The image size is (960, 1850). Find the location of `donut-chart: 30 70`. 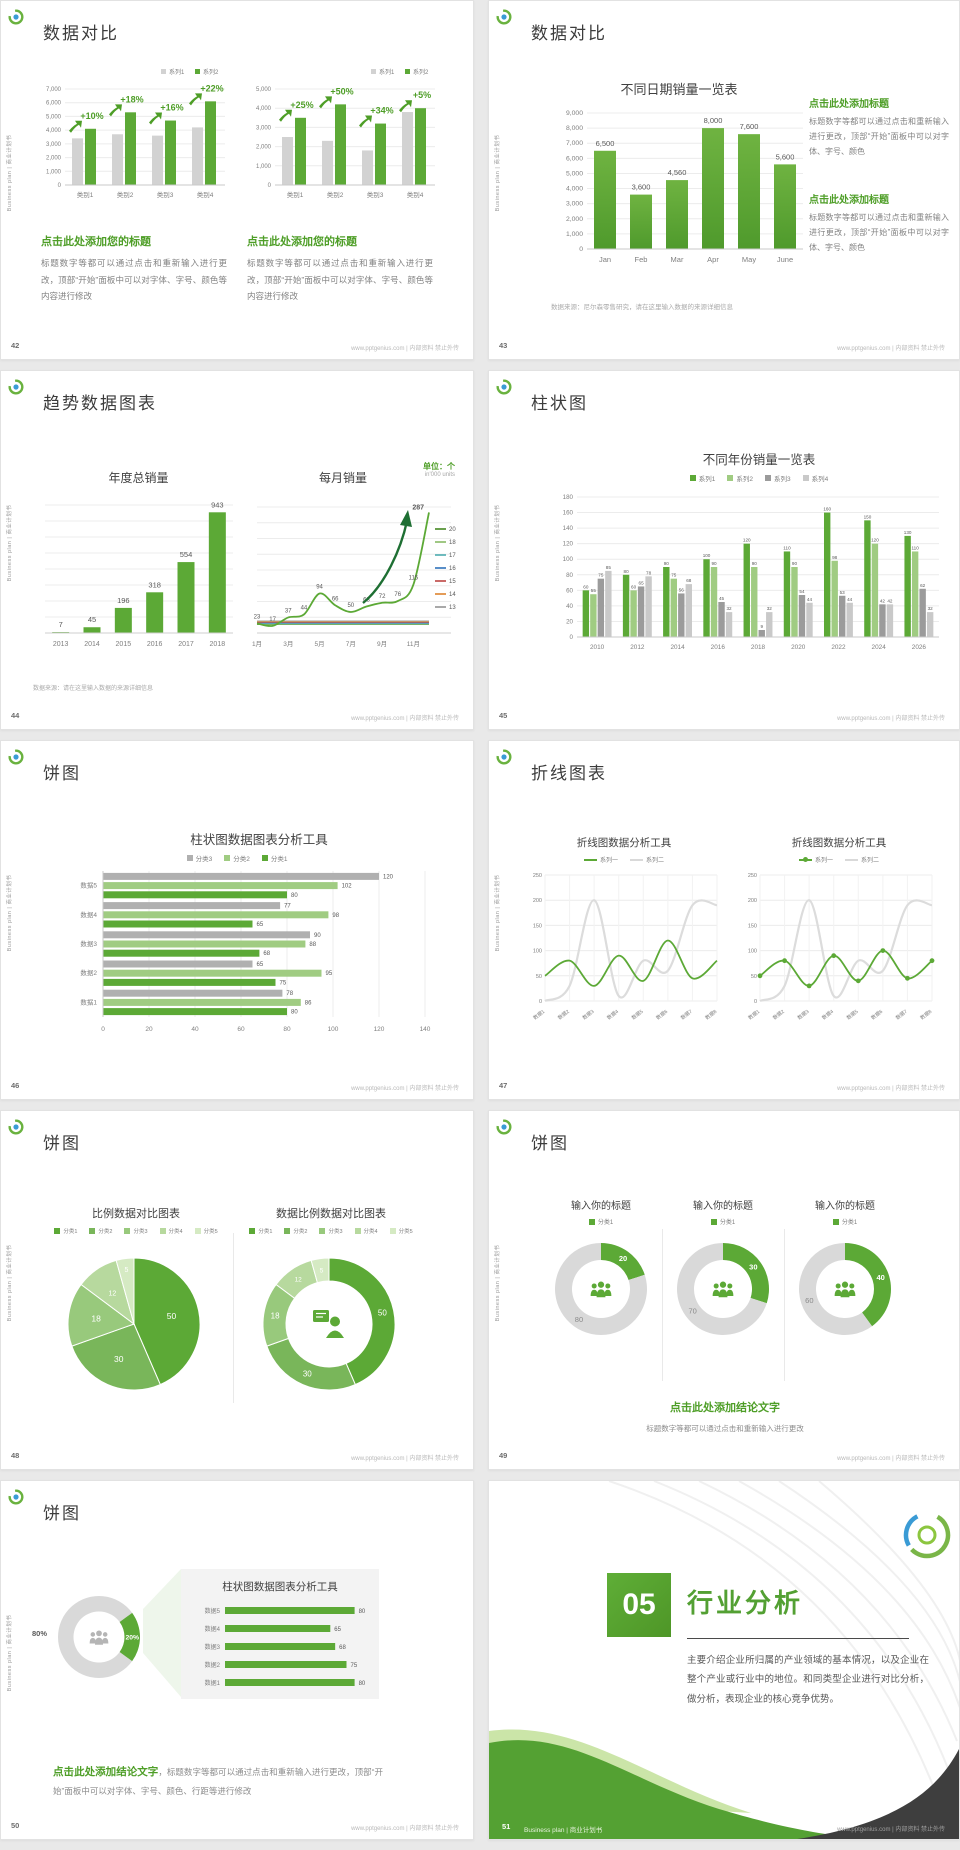

donut-chart: 30 70 is located at coordinates (723, 1289).